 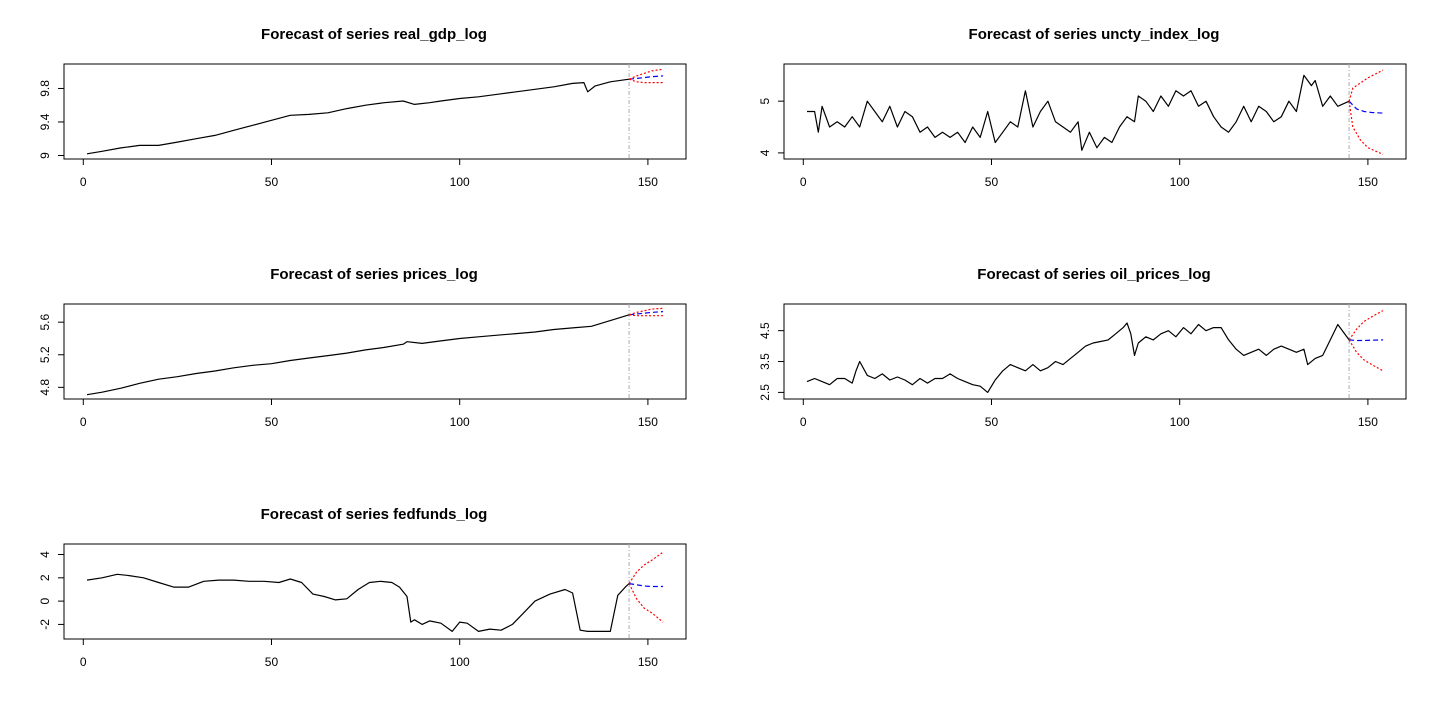 What do you see at coordinates (45, 600) in the screenshot?
I see `y-tick-label: 0` at bounding box center [45, 600].